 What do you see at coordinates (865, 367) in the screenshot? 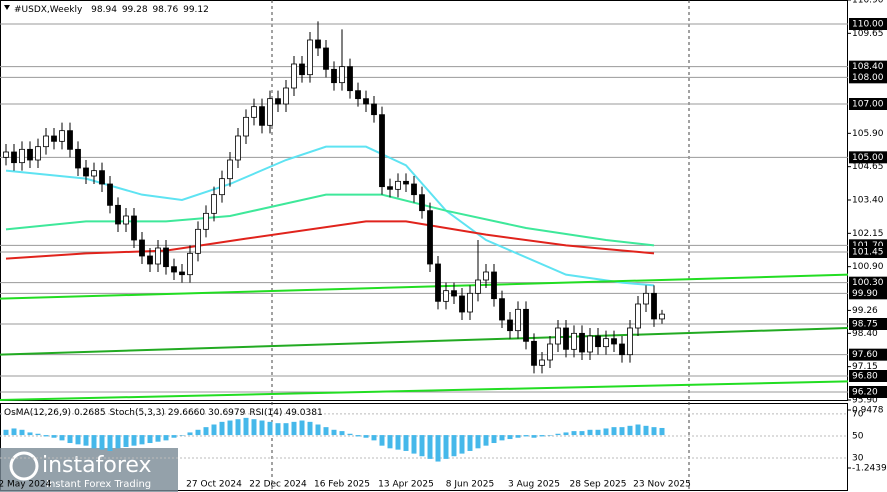
I see `y-tick-label: 97.15` at bounding box center [865, 367].